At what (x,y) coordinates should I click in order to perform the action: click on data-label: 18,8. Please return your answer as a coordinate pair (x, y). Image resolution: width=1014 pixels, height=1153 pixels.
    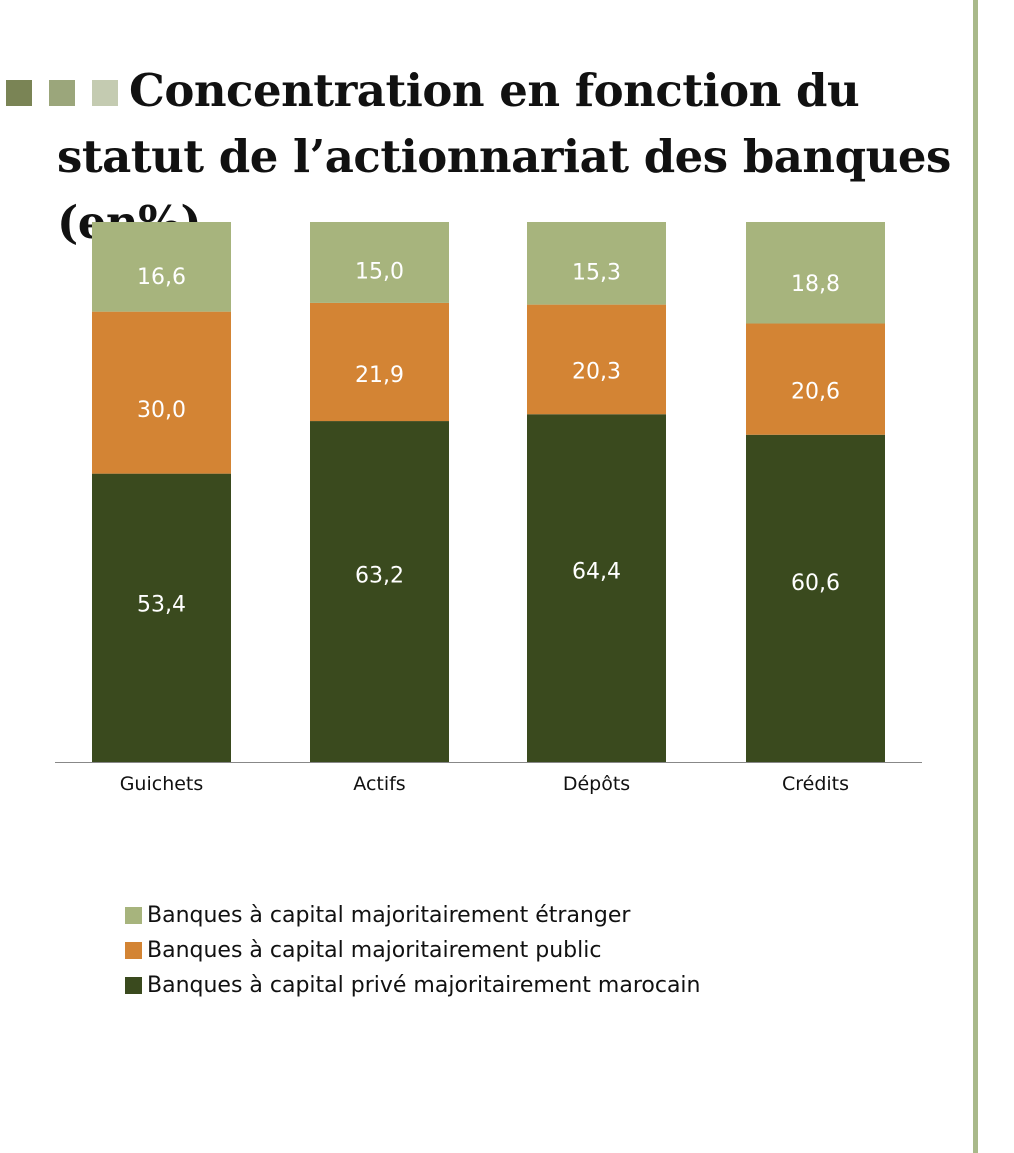
    Looking at the image, I should click on (815, 284).